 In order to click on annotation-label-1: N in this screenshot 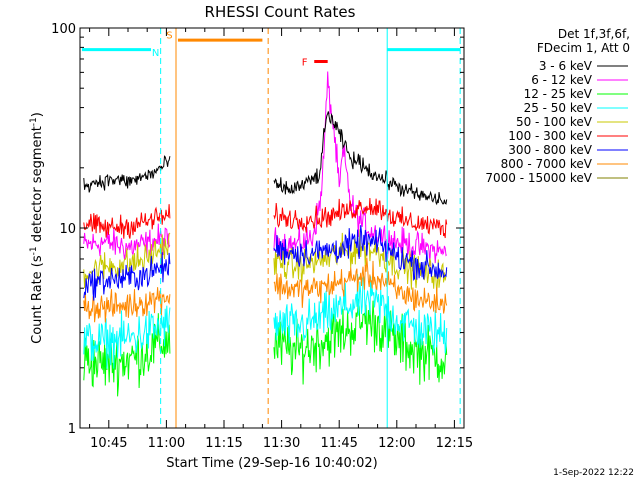, I will do `click(155, 53)`.